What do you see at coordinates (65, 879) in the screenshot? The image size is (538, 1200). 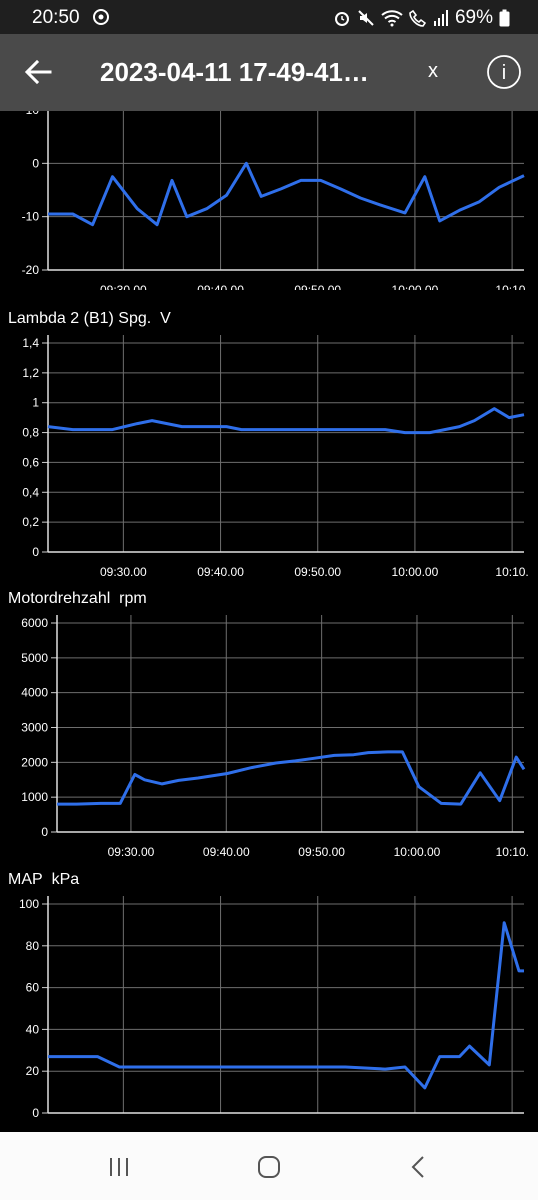 I see `chart-unit: kPa` at bounding box center [65, 879].